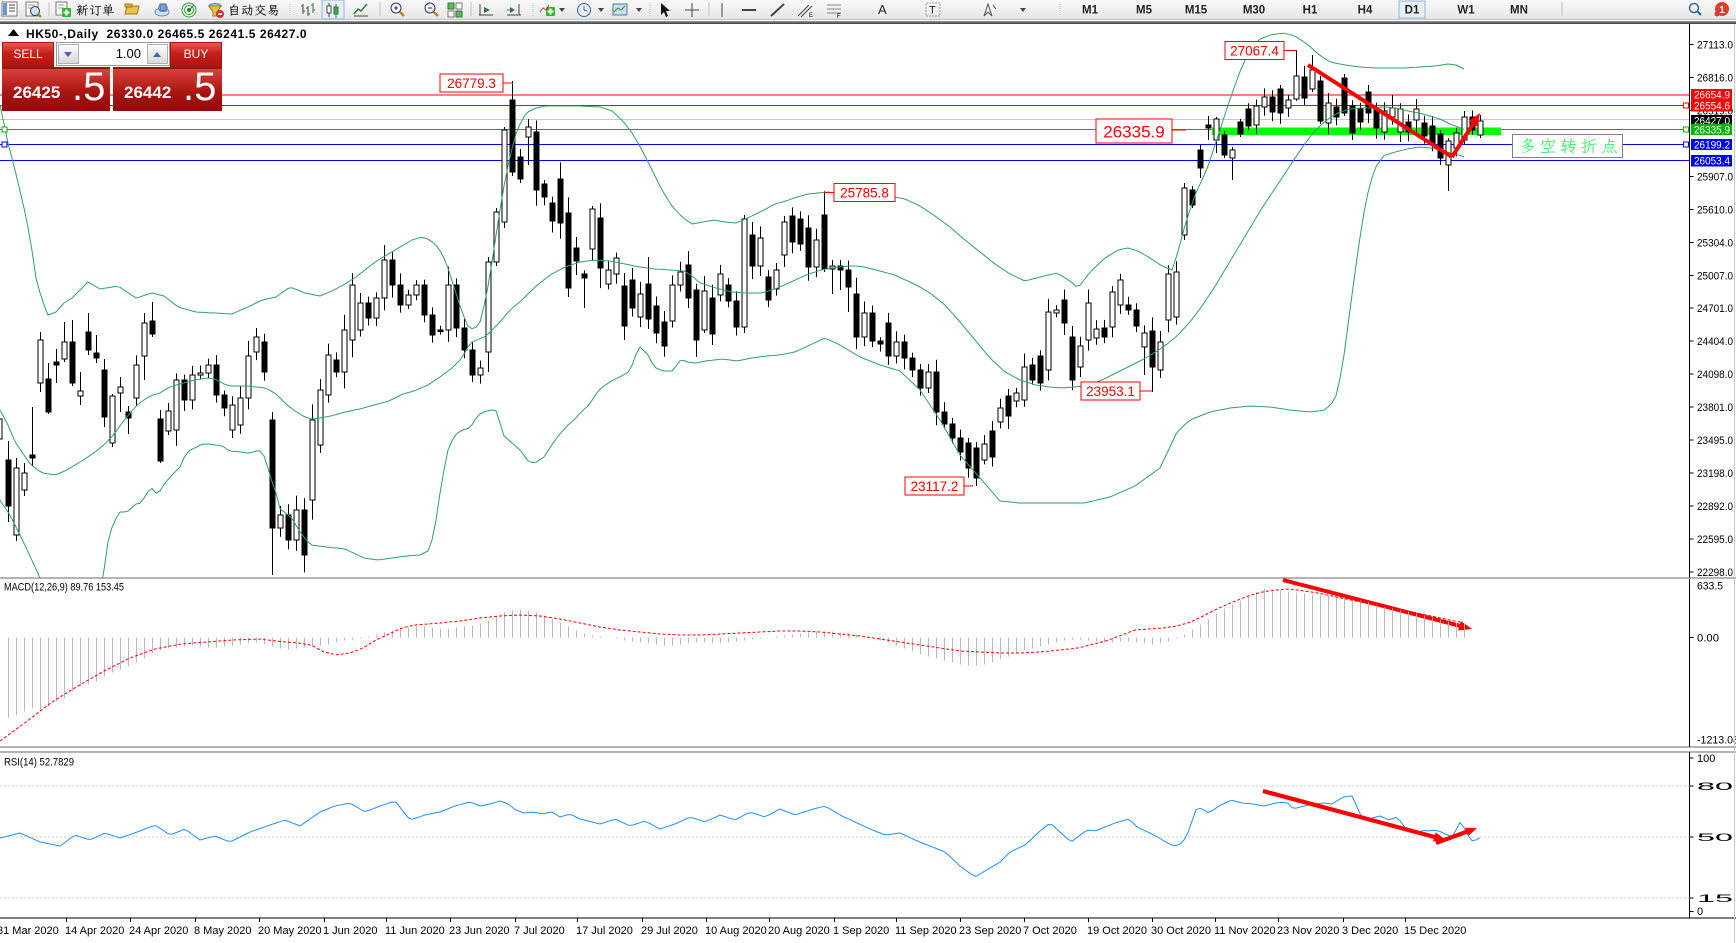 This screenshot has width=1736, height=943. I want to click on svg-text: 1 Jun 2020, so click(350, 931).